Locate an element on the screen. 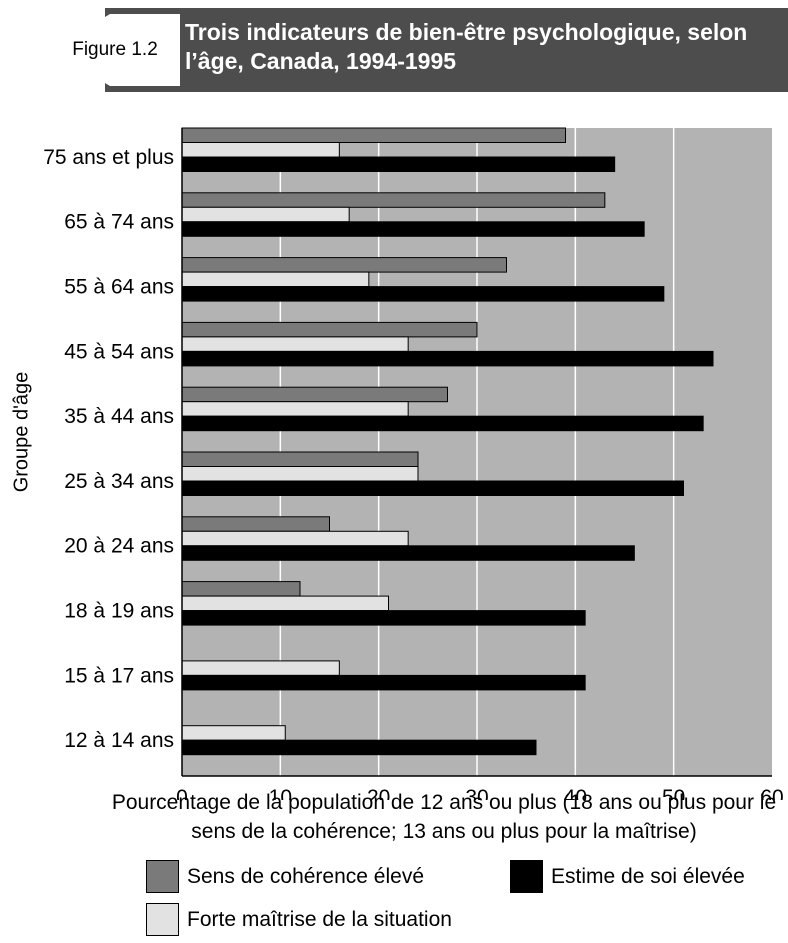 This screenshot has height=943, width=788. category-label: 12 à 14 ans is located at coordinates (119, 740).